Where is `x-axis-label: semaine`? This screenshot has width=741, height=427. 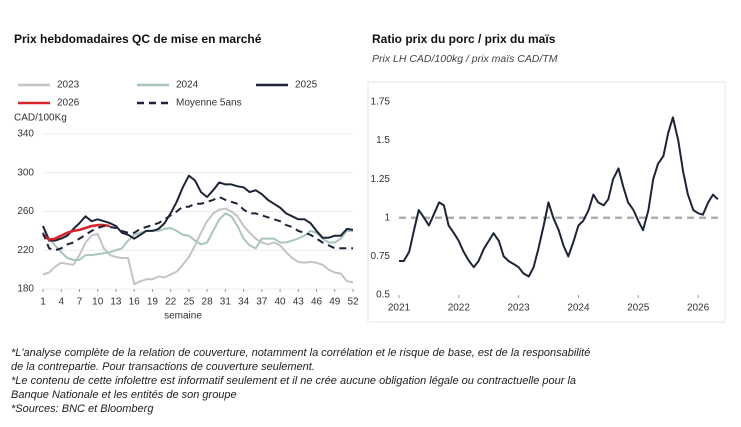
x-axis-label: semaine is located at coordinates (183, 316).